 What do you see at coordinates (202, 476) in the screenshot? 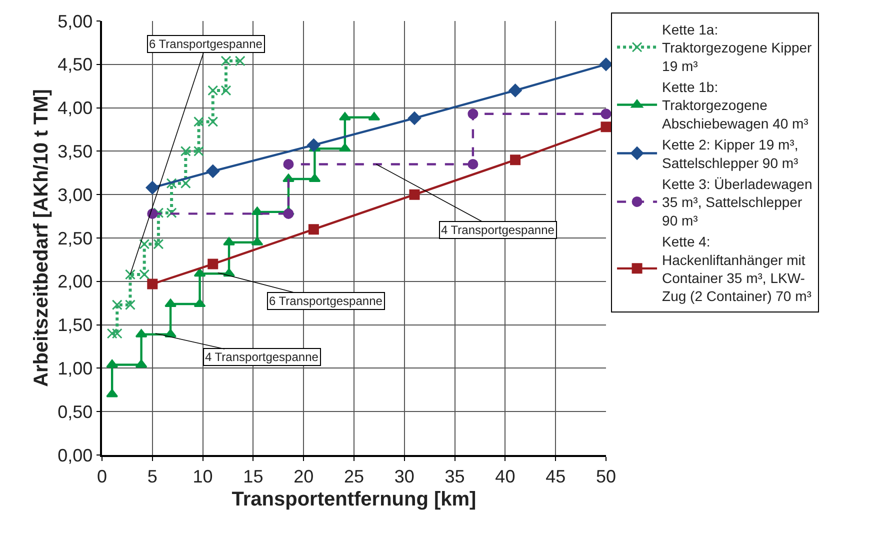
I see `x-tick-label: 10` at bounding box center [202, 476].